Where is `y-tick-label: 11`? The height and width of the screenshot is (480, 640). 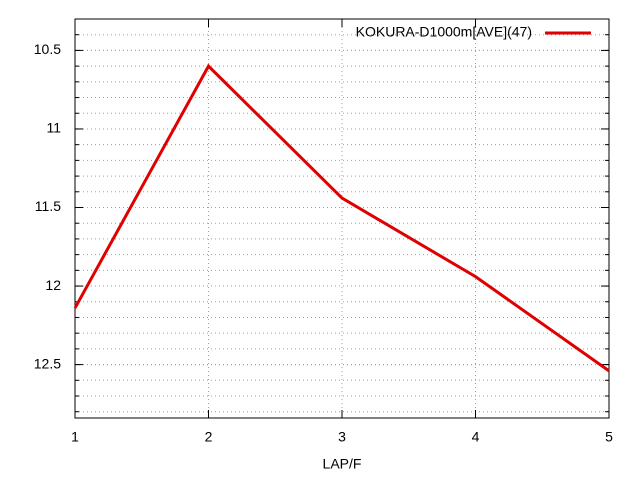 y-tick-label: 11 is located at coordinates (53, 128).